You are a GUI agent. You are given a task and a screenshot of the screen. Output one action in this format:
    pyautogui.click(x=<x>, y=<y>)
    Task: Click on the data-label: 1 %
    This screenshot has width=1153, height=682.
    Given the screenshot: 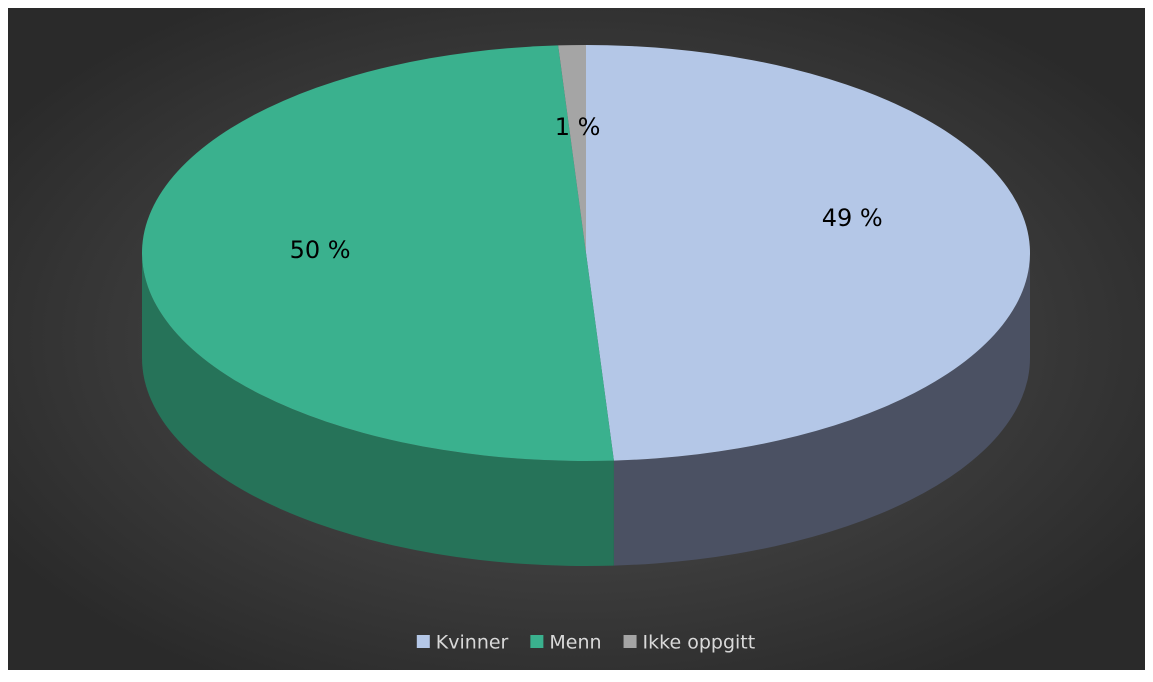 What is the action you would take?
    pyautogui.click(x=578, y=127)
    